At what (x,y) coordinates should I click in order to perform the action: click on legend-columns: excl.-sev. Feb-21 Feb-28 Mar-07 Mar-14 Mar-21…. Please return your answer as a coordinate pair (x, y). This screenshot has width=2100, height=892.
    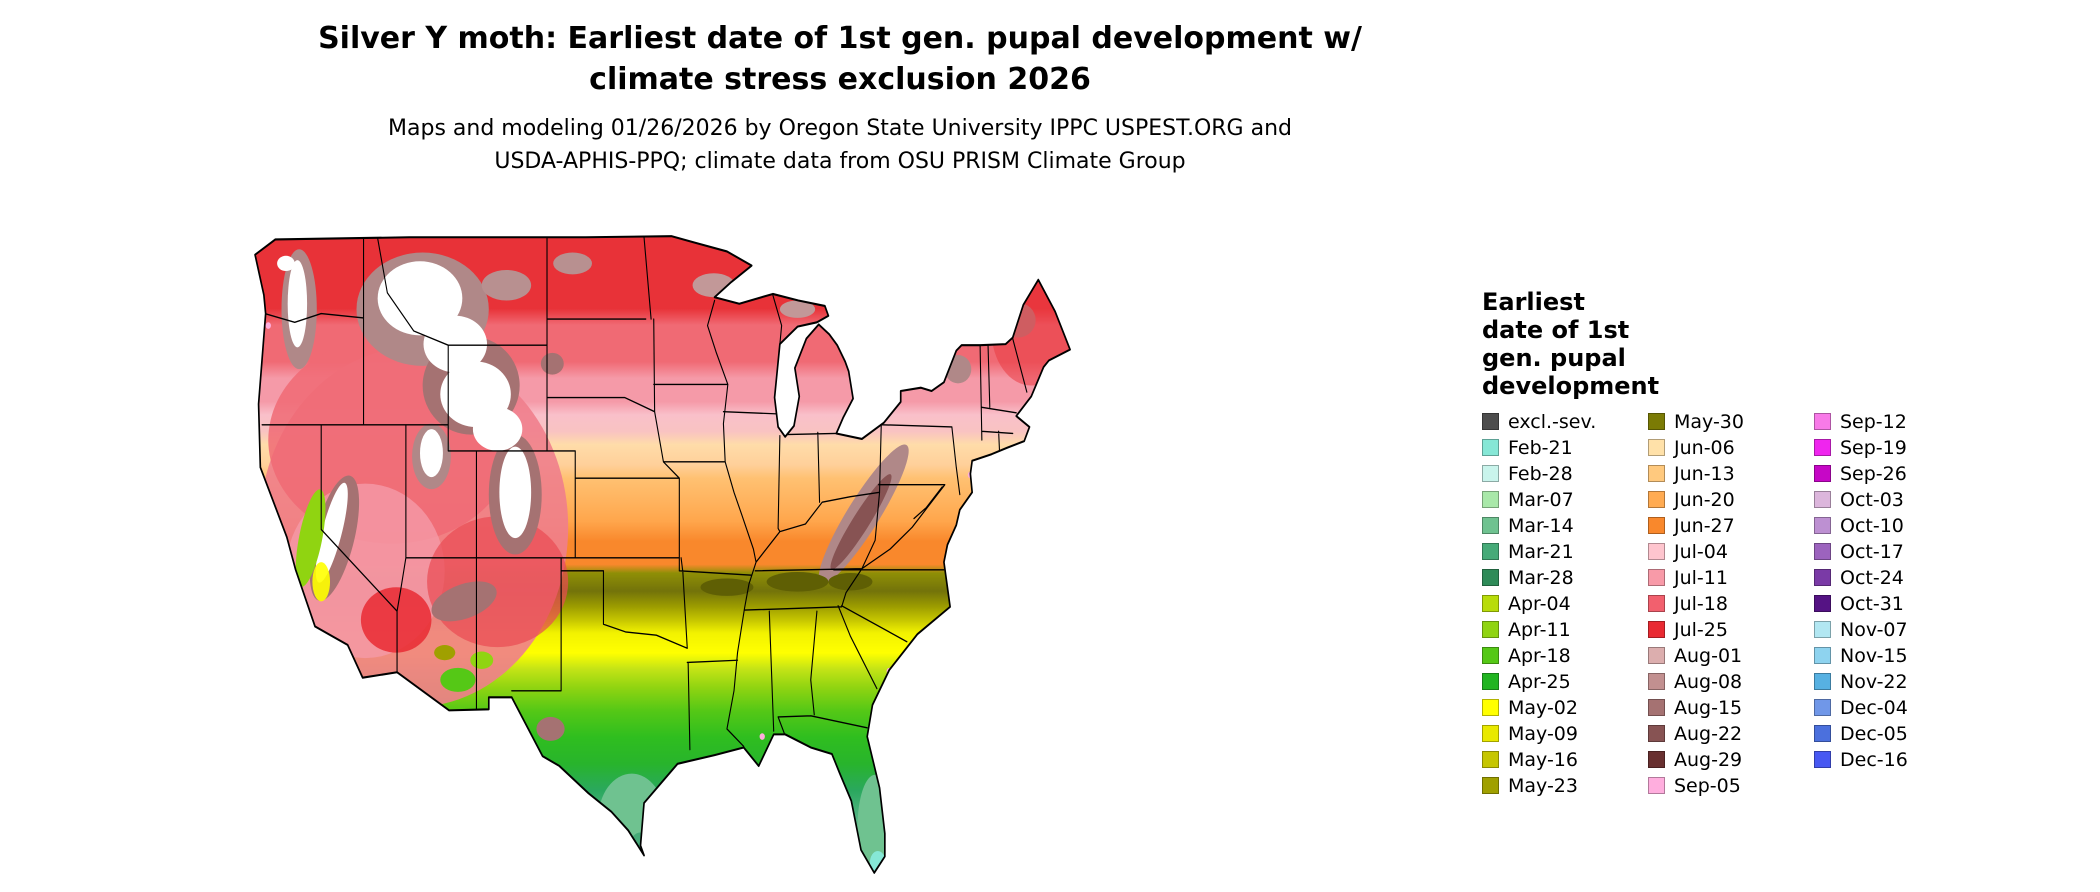
    Looking at the image, I should click on (1719, 606).